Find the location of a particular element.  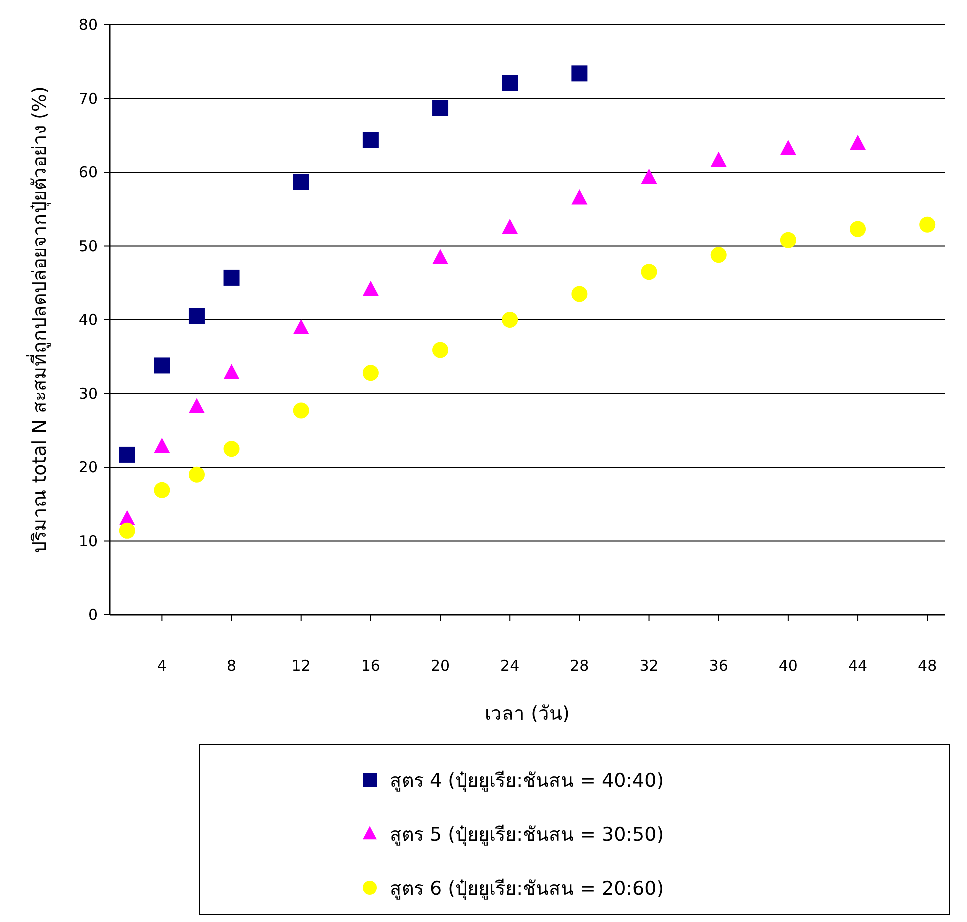

x-axis-title: เวลา (วัน) is located at coordinates (527, 714).